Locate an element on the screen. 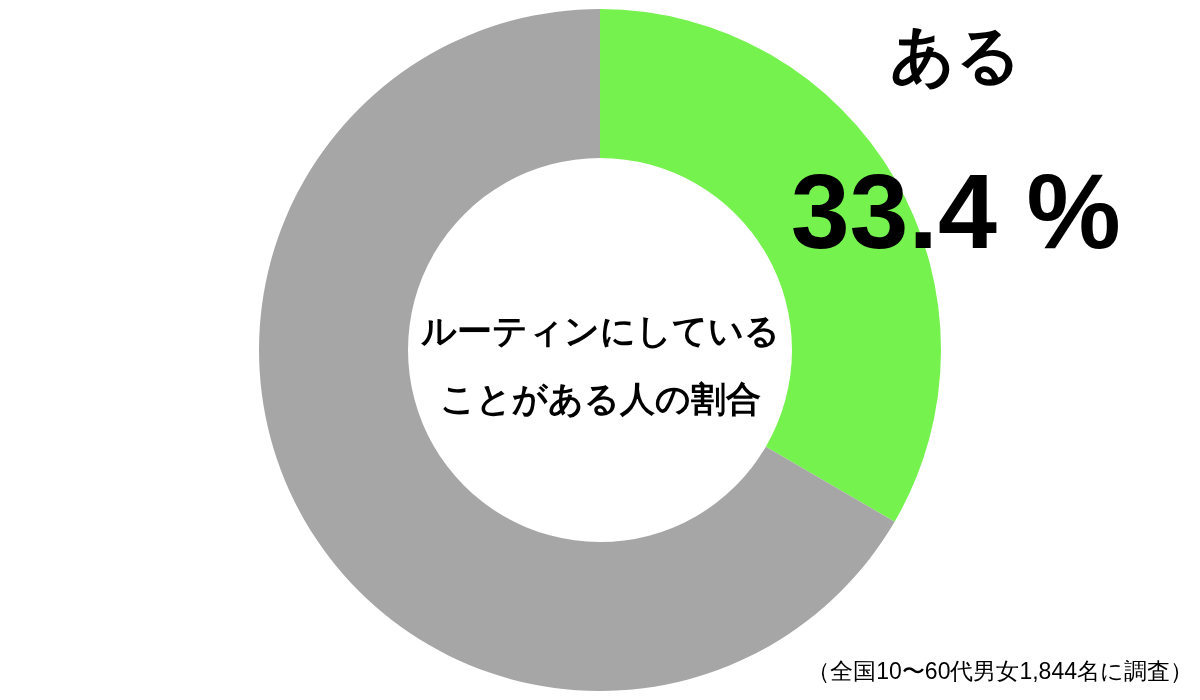  annotation: （全国10〜60代男女1,844名に調査） is located at coordinates (1000, 671).